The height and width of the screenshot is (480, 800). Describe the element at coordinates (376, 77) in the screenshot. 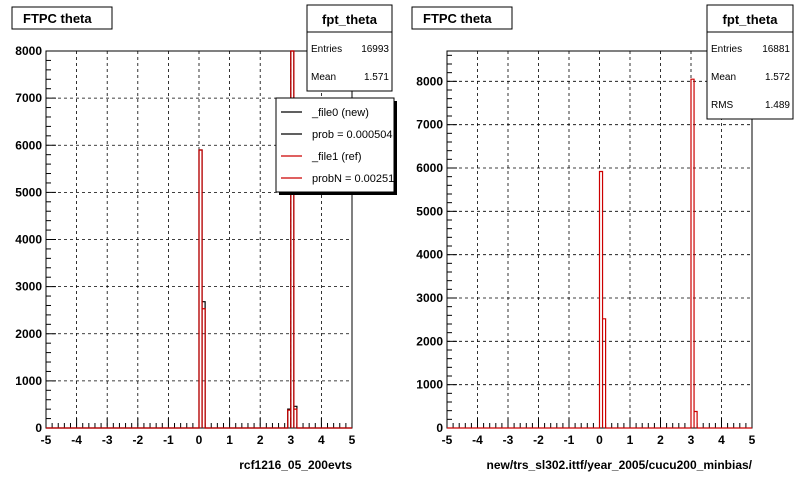

I see `stats-value: 1.571` at that location.